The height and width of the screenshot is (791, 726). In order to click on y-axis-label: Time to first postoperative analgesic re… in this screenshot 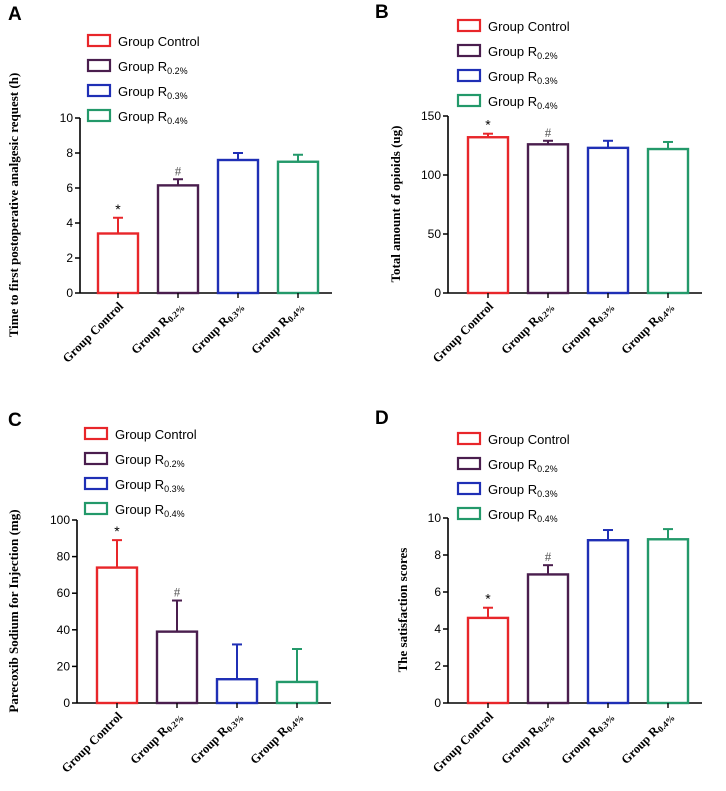, I will do `click(13, 205)`.